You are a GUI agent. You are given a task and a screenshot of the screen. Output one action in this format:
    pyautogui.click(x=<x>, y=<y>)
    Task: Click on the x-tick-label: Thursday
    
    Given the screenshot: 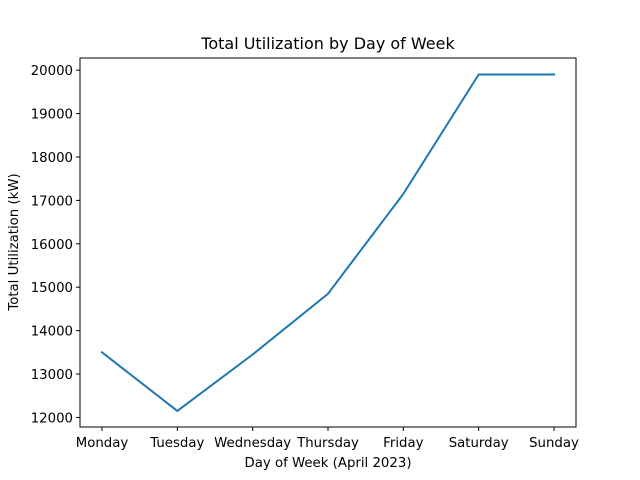 What is the action you would take?
    pyautogui.click(x=327, y=443)
    